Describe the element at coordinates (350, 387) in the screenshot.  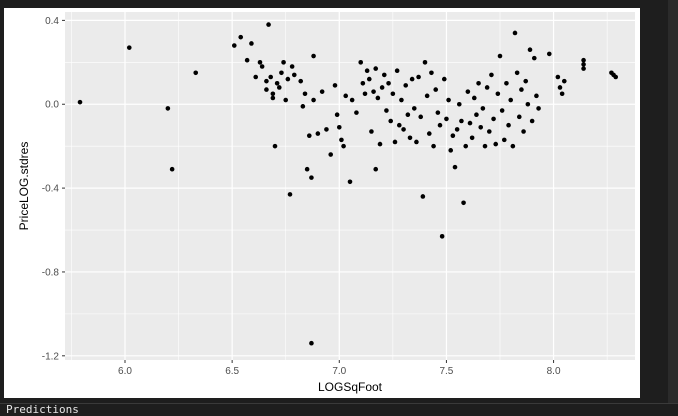
I see `x-axis-title: LOGSqFoot` at that location.